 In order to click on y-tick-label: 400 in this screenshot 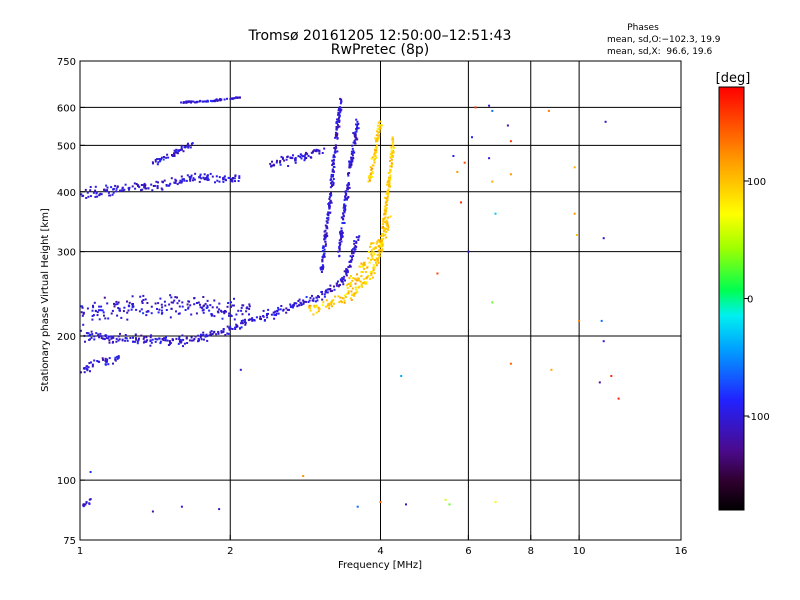, I will do `click(66, 193)`.